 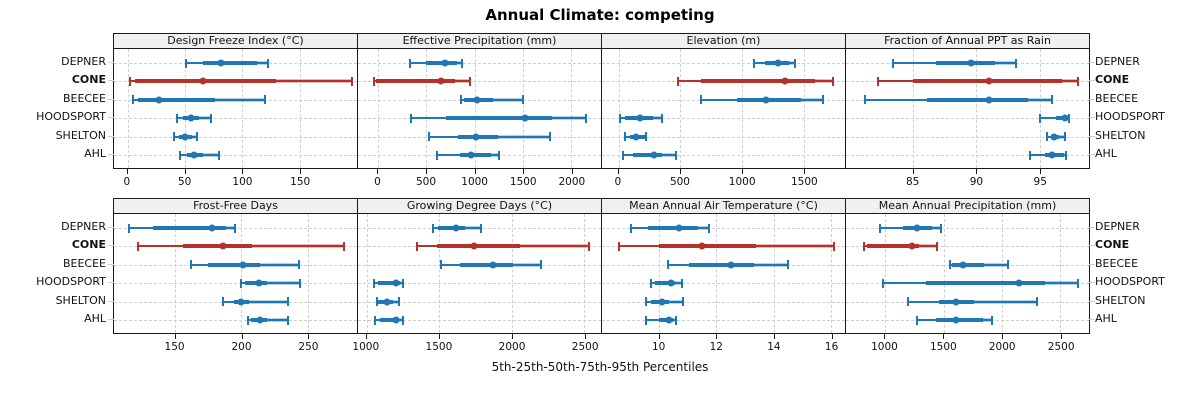 What do you see at coordinates (716, 347) in the screenshot?
I see `axis-tick-label: 12` at bounding box center [716, 347].